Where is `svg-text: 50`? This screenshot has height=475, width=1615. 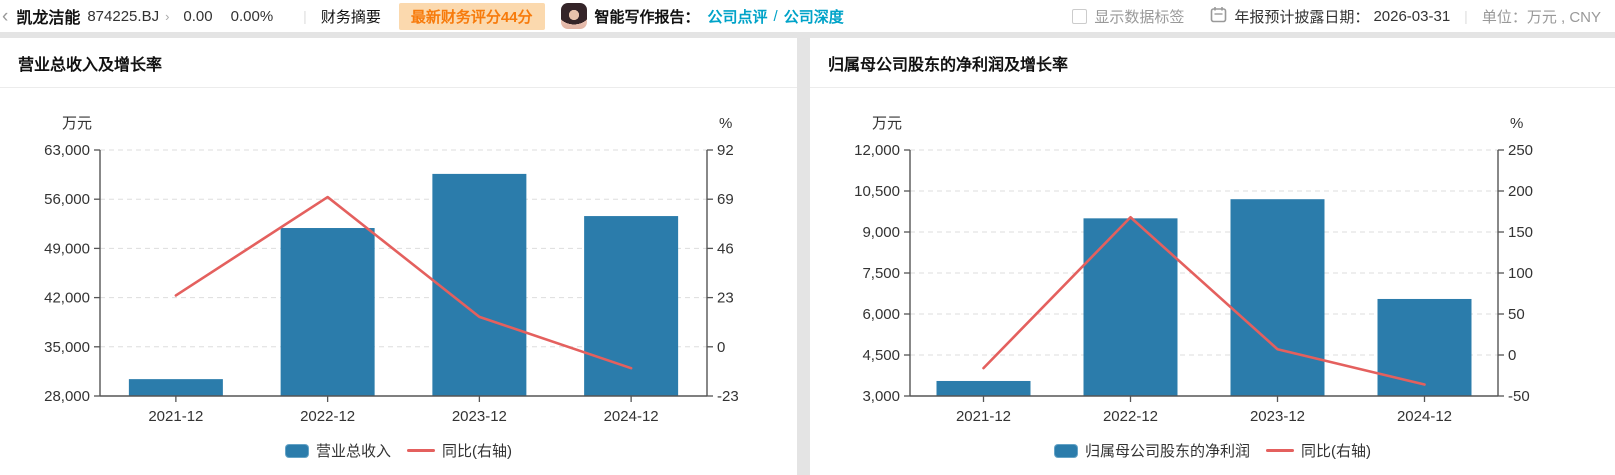
svg-text: 50 is located at coordinates (1516, 314).